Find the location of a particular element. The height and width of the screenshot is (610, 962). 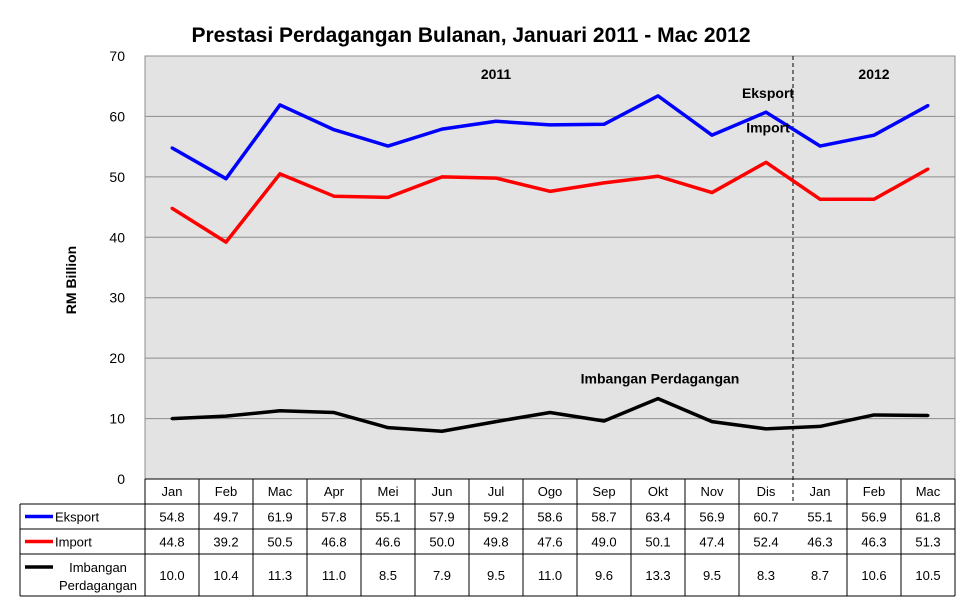

table-cell: 60.7 is located at coordinates (765, 517).